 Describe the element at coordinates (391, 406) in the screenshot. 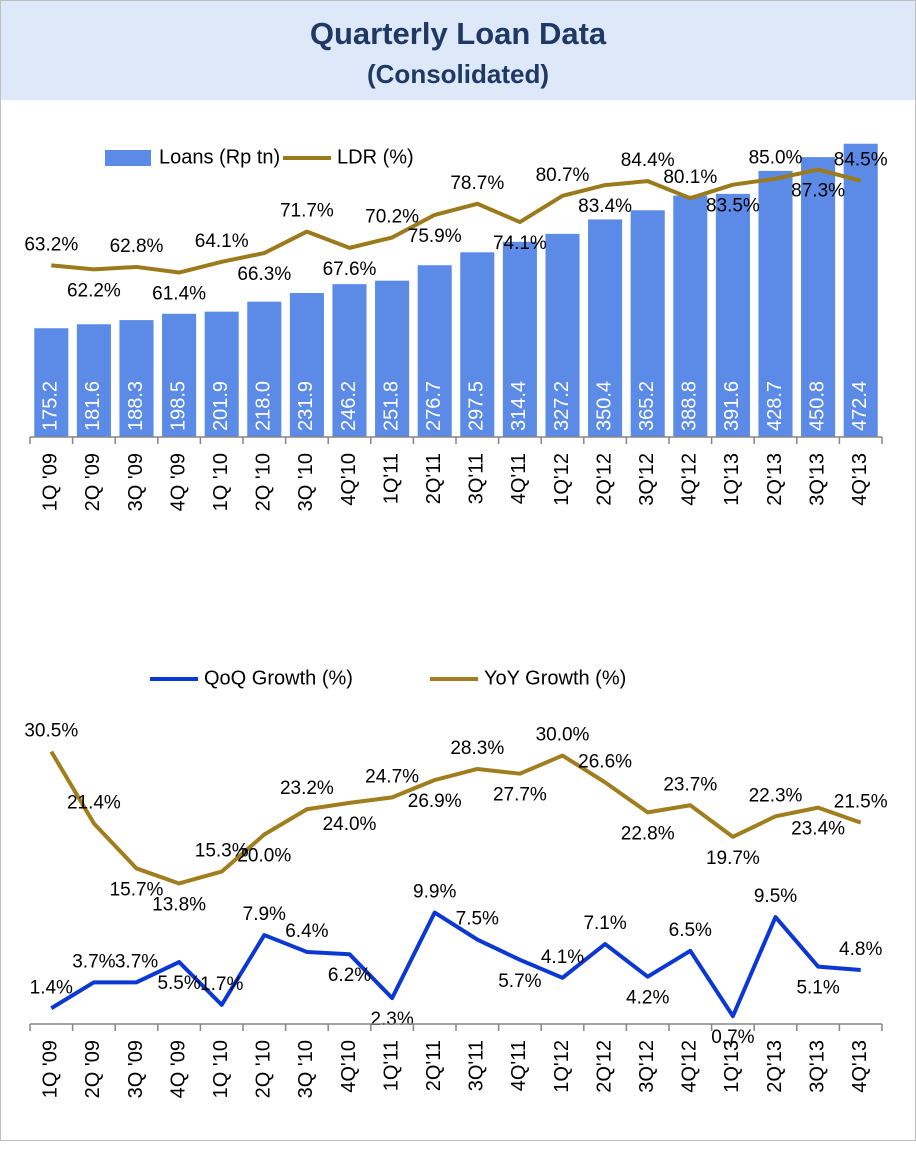

I see `bar-value-label: 251.8` at that location.